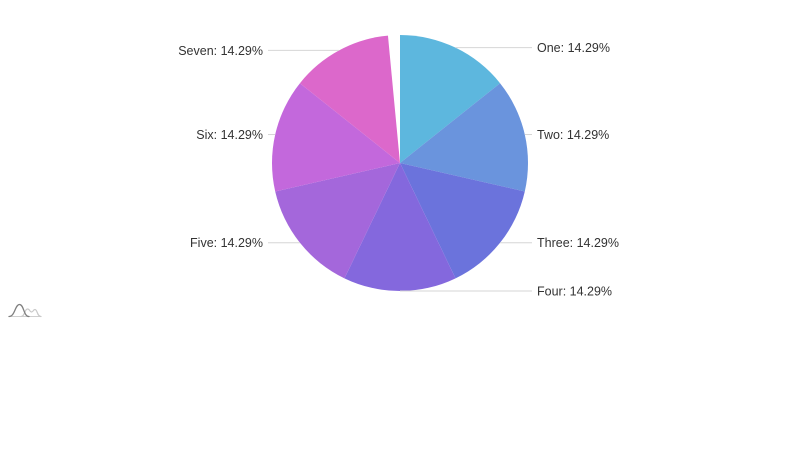 Image resolution: width=800 pixels, height=450 pixels. I want to click on slice-label-five: Five: 14.29%, so click(226, 243).